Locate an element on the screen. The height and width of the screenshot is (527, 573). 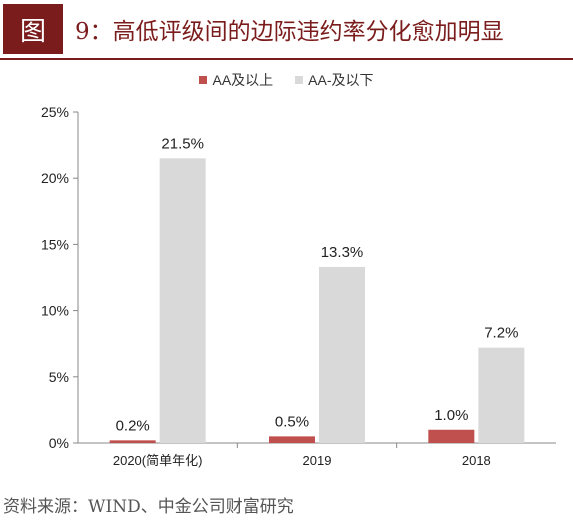
y-tick-label: 25% is located at coordinates (55, 112).